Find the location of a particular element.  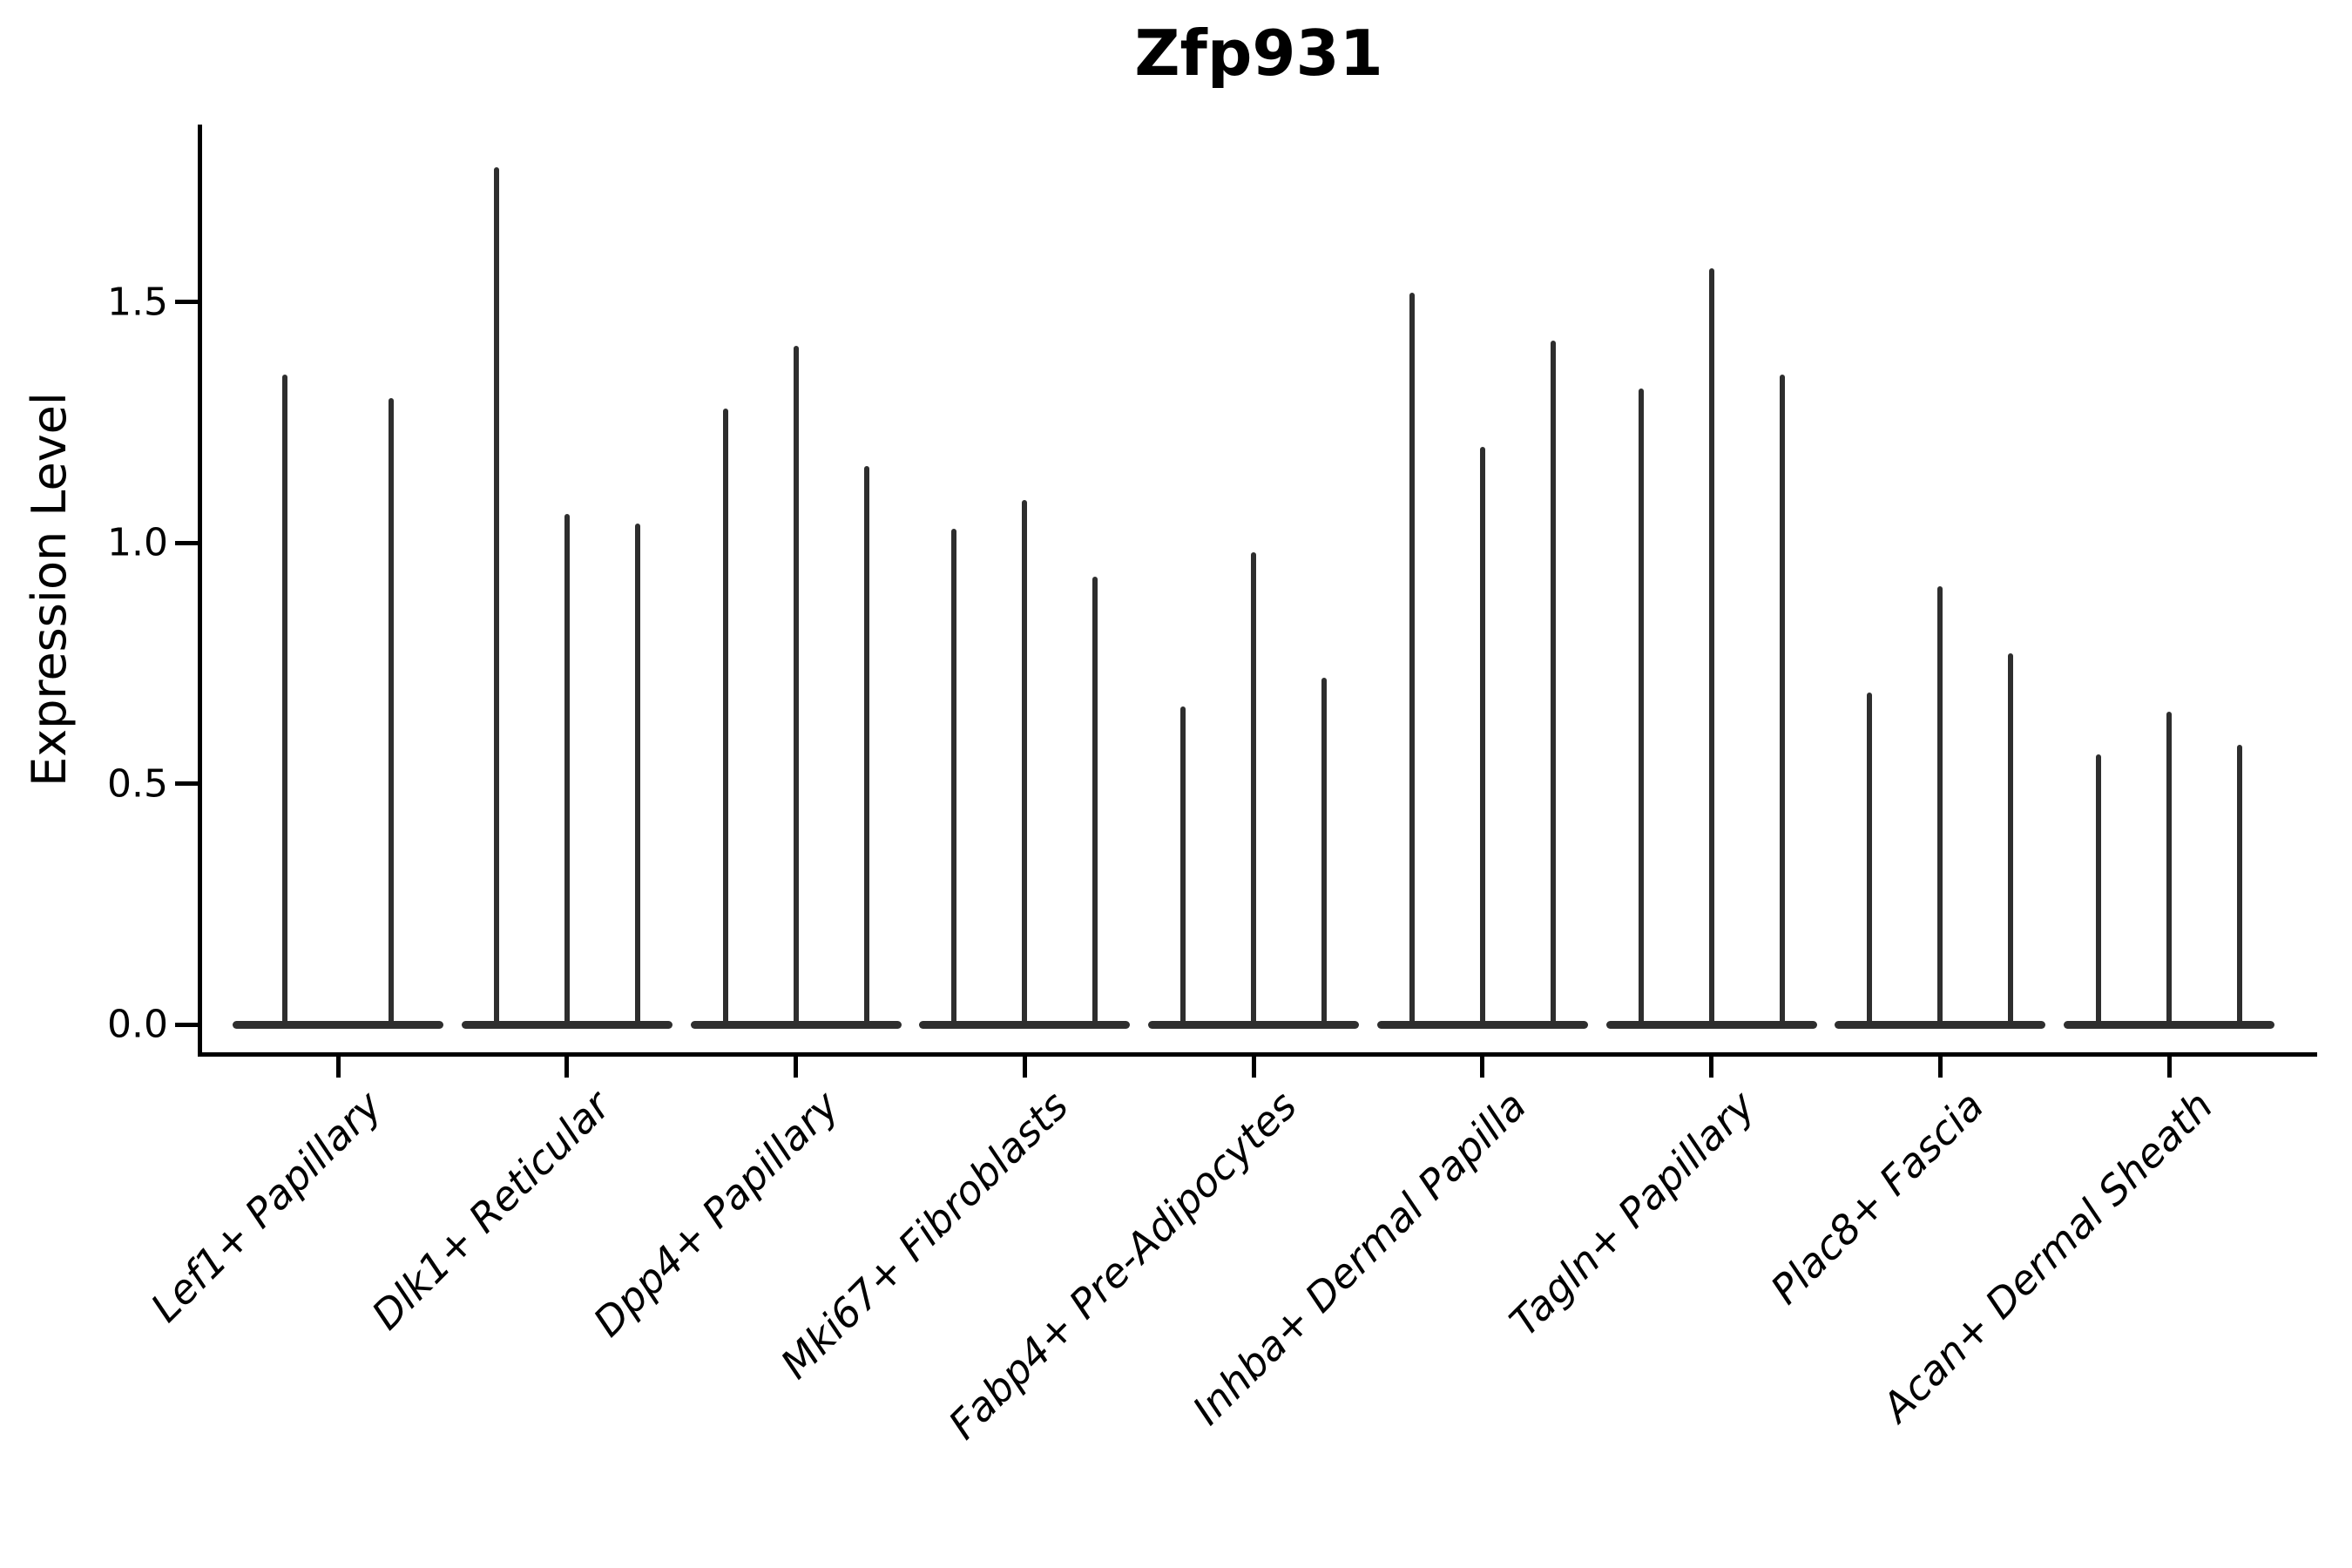

violin-base is located at coordinates (338, 1024).